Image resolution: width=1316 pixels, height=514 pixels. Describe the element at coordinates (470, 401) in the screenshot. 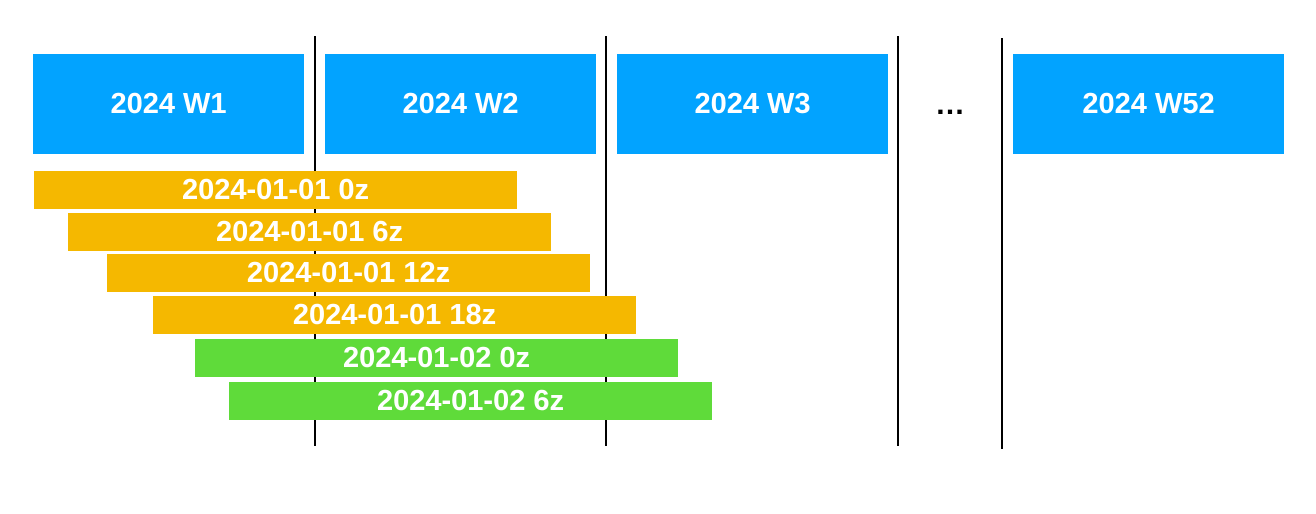

I see `run-bar-2024-01-02-6z: 2024-01-02 6z` at that location.